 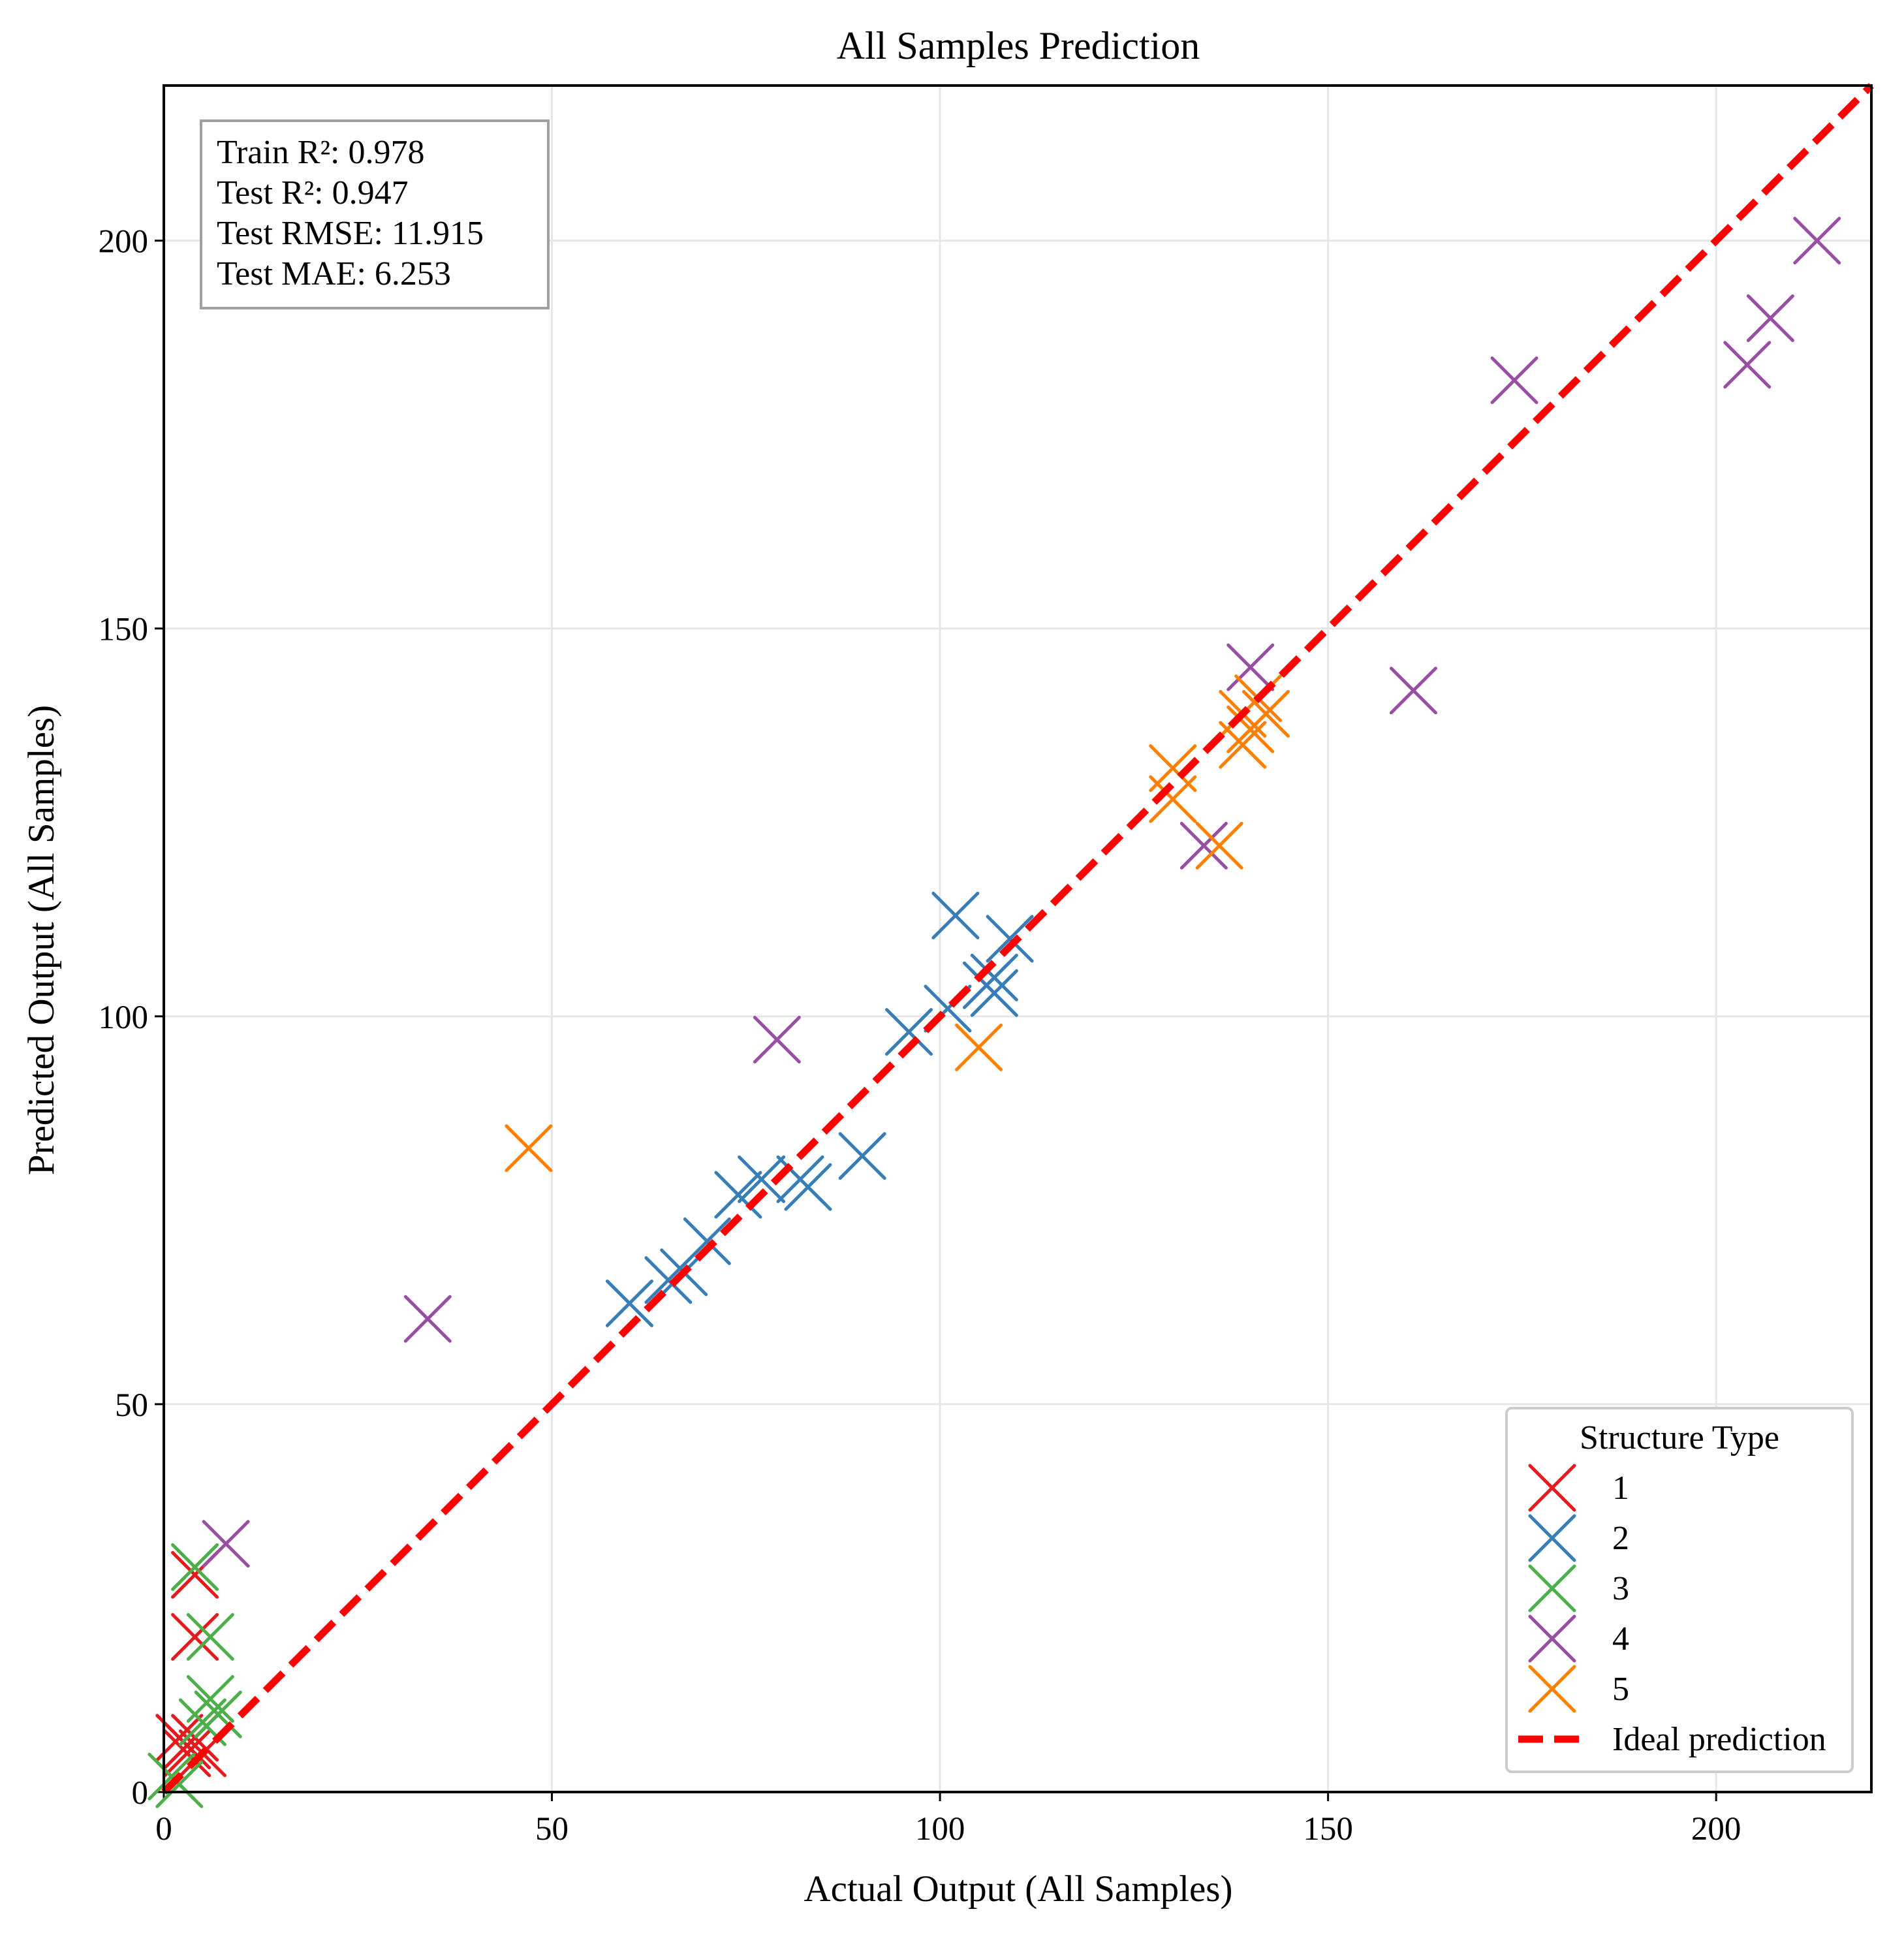 I want to click on legend-frame, so click(x=1679, y=1590).